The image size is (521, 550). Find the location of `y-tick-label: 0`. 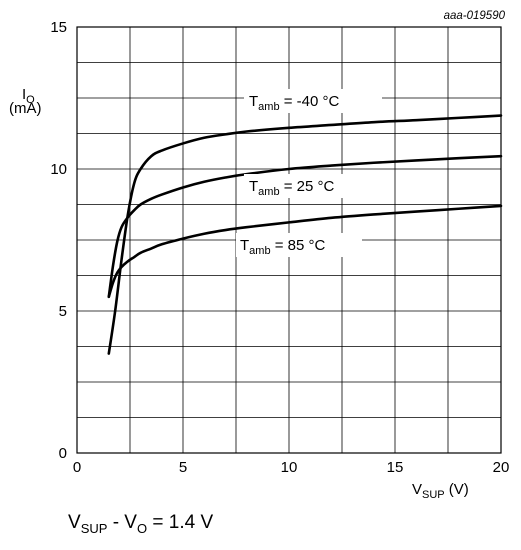

y-tick-label: 0 is located at coordinates (63, 453).